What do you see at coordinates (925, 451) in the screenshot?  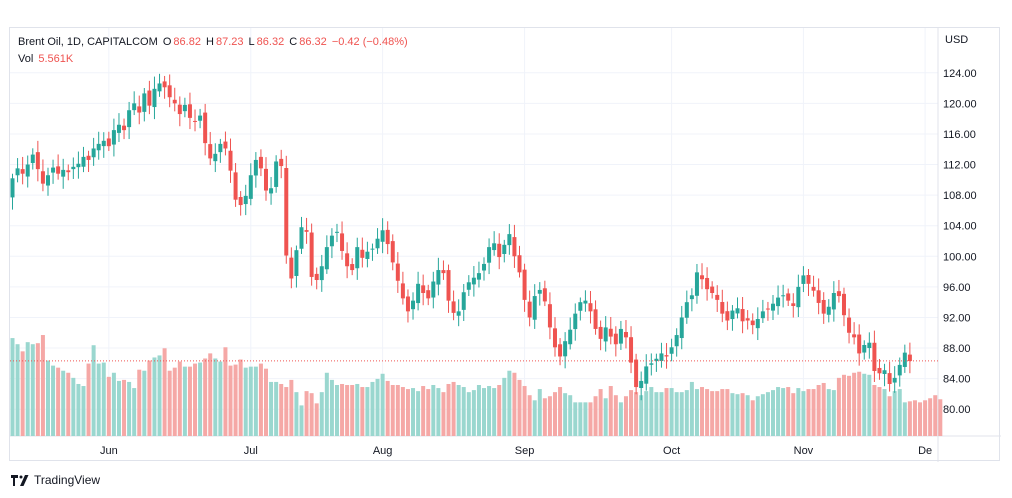 I see `x-tick-label: De` at bounding box center [925, 451].